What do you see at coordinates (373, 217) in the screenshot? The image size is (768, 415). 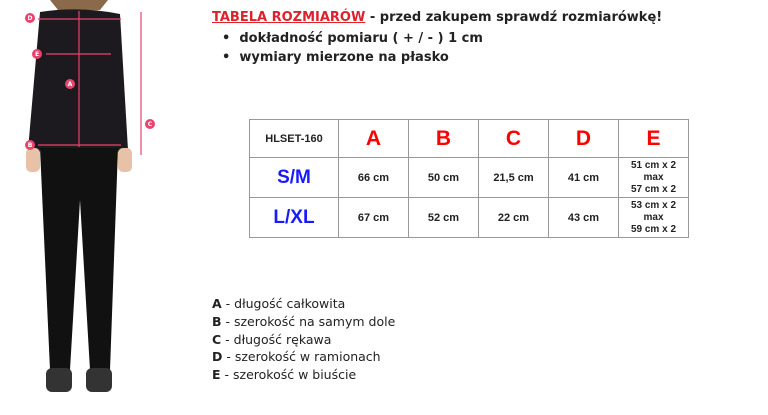 I see `table-cell: 67 cm` at bounding box center [373, 217].